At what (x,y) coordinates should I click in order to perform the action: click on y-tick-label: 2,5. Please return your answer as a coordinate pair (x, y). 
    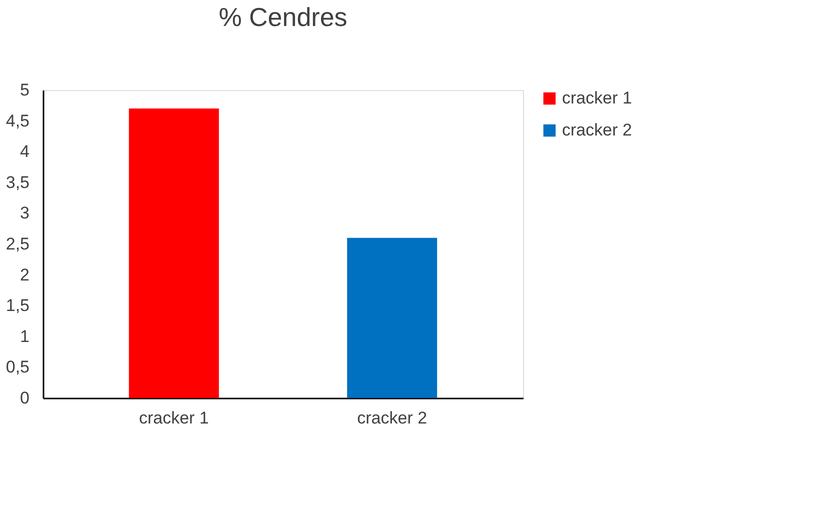
    Looking at the image, I should click on (18, 244).